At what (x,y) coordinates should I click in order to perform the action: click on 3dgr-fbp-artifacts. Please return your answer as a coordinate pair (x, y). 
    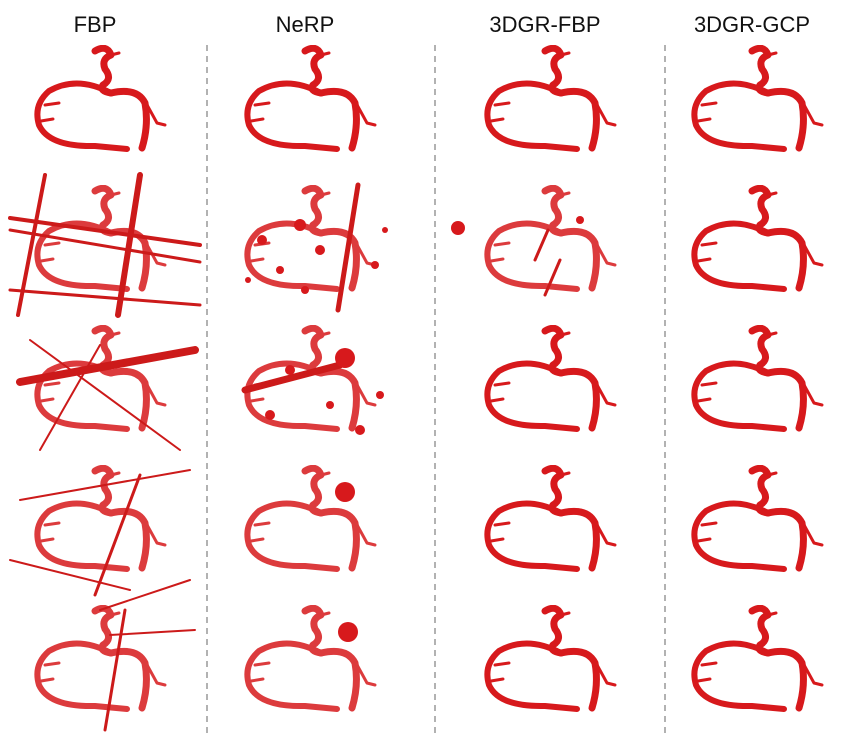
    Looking at the image, I should click on (517, 256).